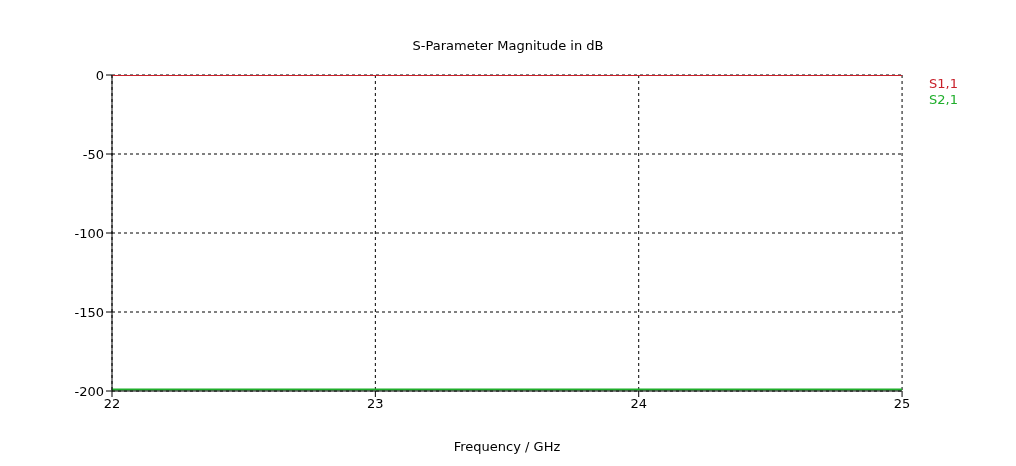 Image resolution: width=1016 pixels, height=466 pixels. What do you see at coordinates (507, 446) in the screenshot?
I see `x-axis-title: Frequency / GHz` at bounding box center [507, 446].